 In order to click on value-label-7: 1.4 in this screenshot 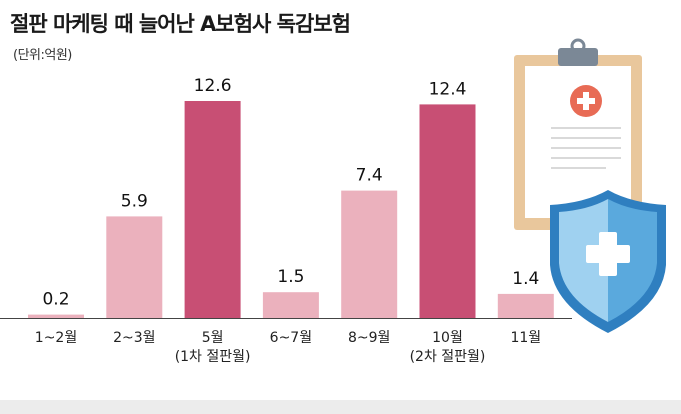, I will do `click(525, 279)`.